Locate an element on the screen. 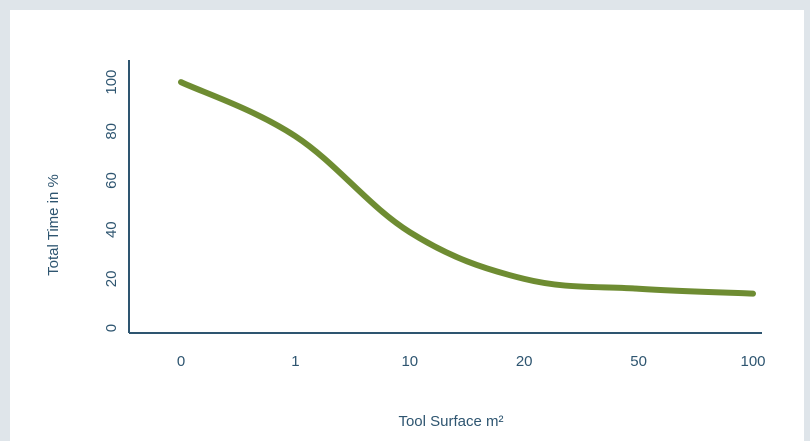  y-tick-label: 100 is located at coordinates (111, 82).